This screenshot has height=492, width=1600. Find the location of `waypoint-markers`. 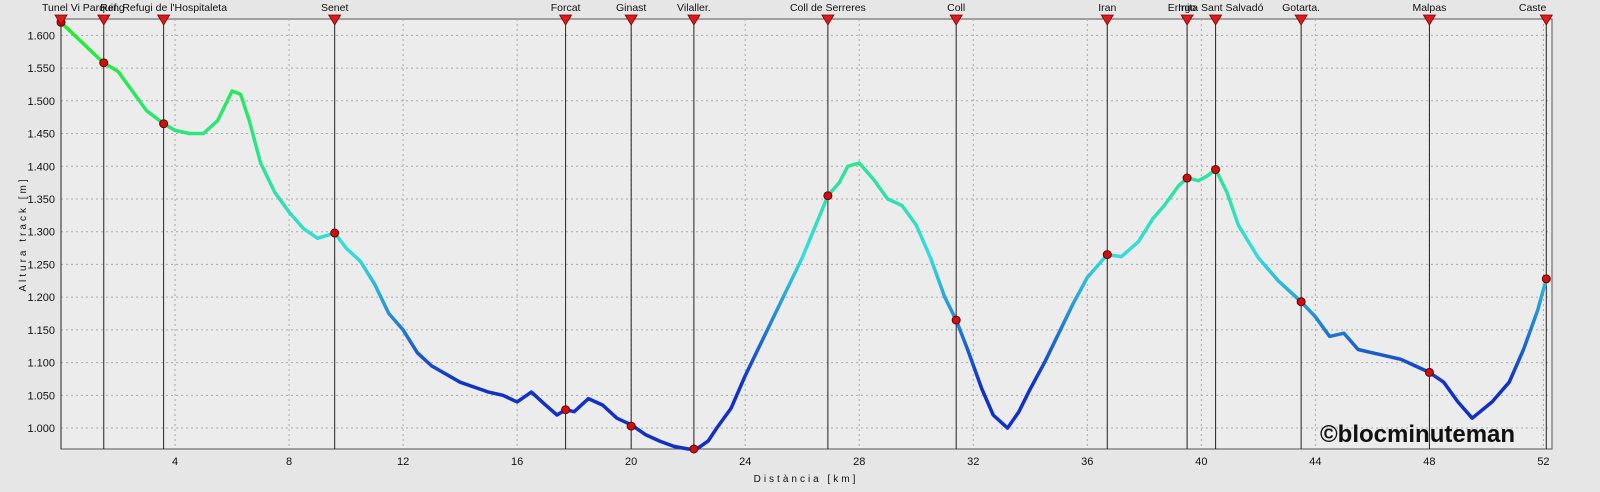

waypoint-markers is located at coordinates (804, 20).